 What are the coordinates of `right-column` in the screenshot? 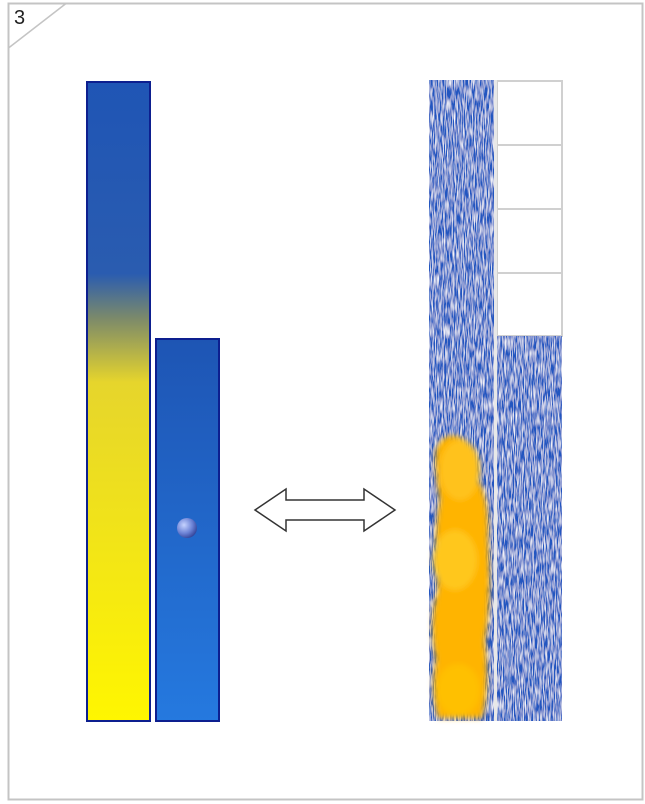 It's located at (529, 528).